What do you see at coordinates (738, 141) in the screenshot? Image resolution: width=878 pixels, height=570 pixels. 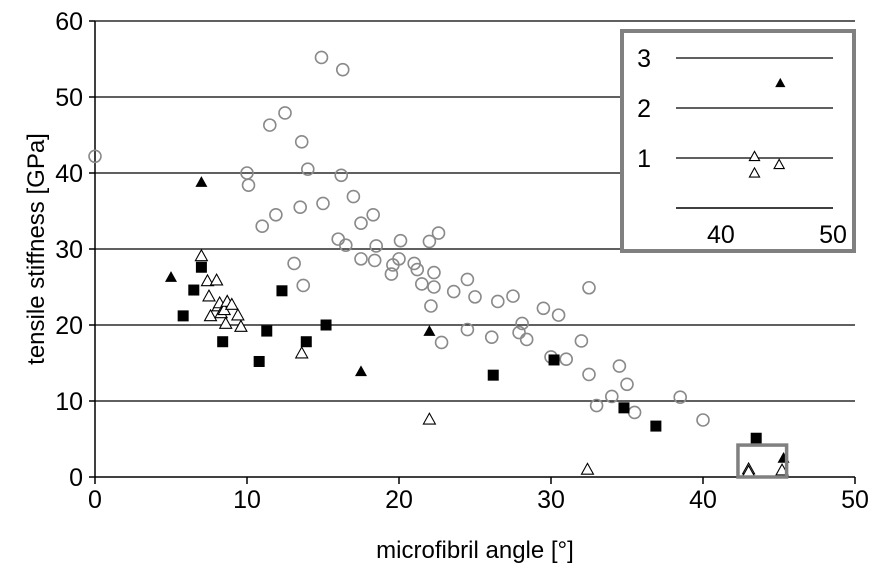 I see `inset-frame` at bounding box center [738, 141].